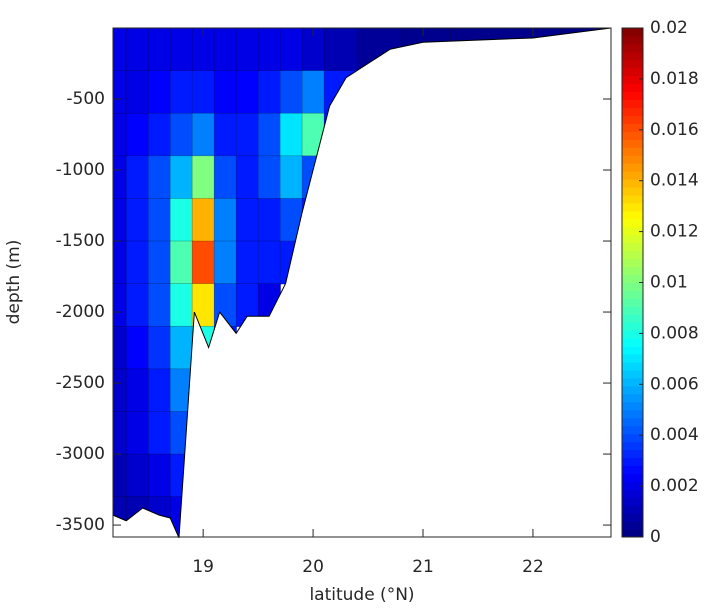  What do you see at coordinates (674, 232) in the screenshot?
I see `colorbar-tick-label: 0.012` at bounding box center [674, 232].